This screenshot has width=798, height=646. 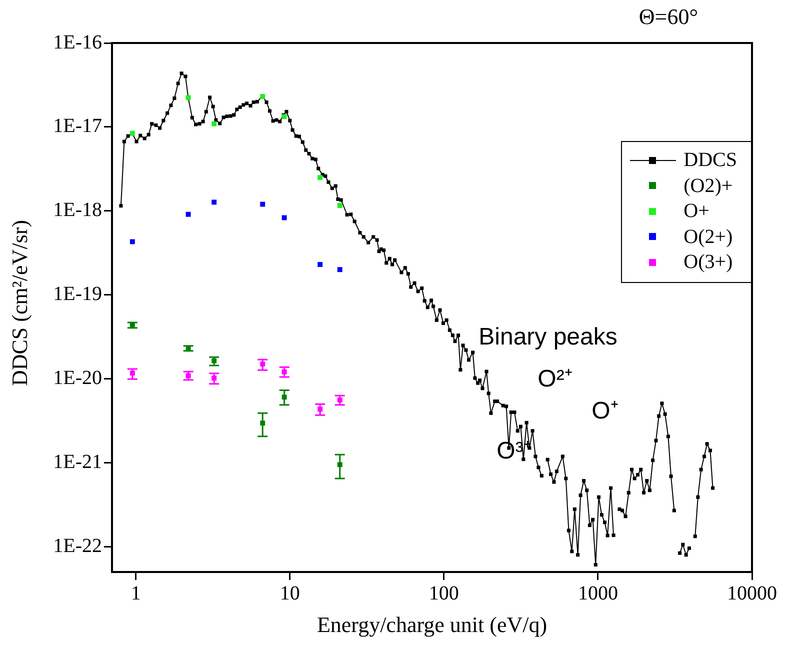 What do you see at coordinates (77, 294) in the screenshot?
I see `y-tick-label: 1E-19` at bounding box center [77, 294].